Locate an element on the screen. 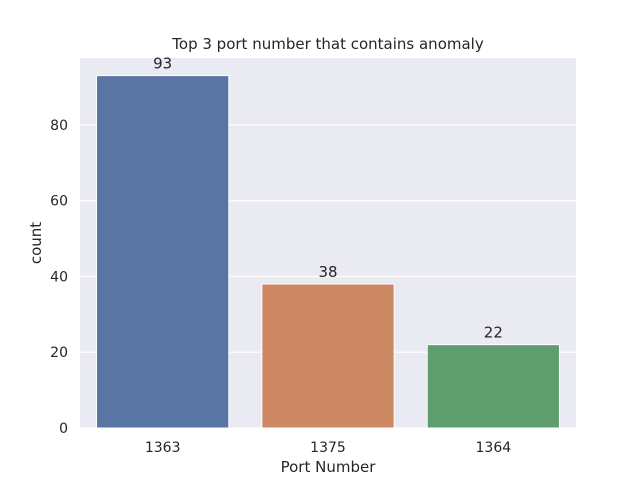 This screenshot has height=480, width=640. y-tick-label: 40 is located at coordinates (59, 277).